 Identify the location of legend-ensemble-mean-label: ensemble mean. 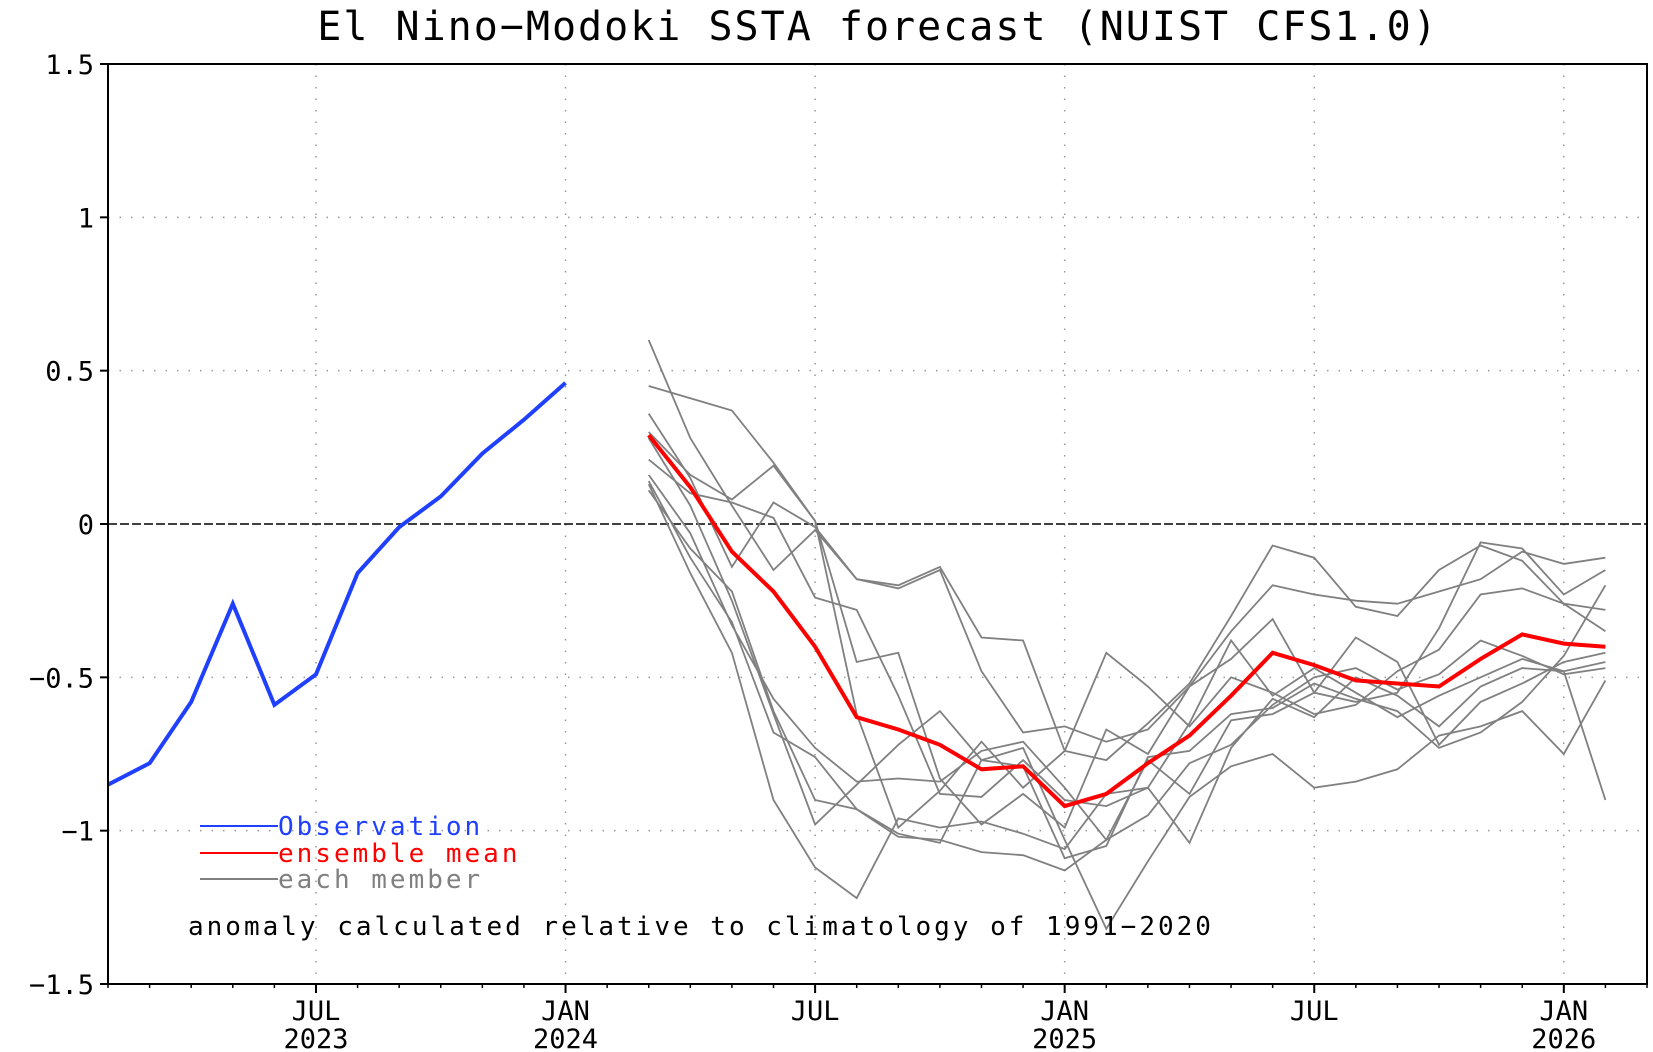
(399, 854).